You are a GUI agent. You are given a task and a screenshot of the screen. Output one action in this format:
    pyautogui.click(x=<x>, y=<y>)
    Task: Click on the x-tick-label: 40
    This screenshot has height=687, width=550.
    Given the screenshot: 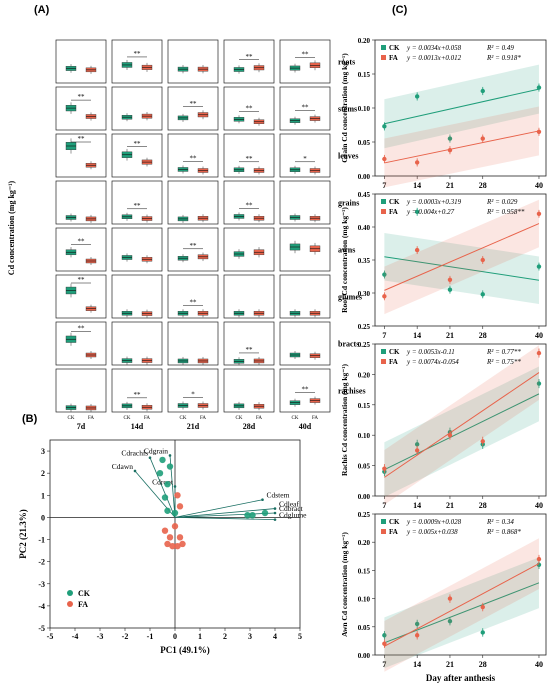 What is the action you would take?
    pyautogui.click(x=539, y=335)
    